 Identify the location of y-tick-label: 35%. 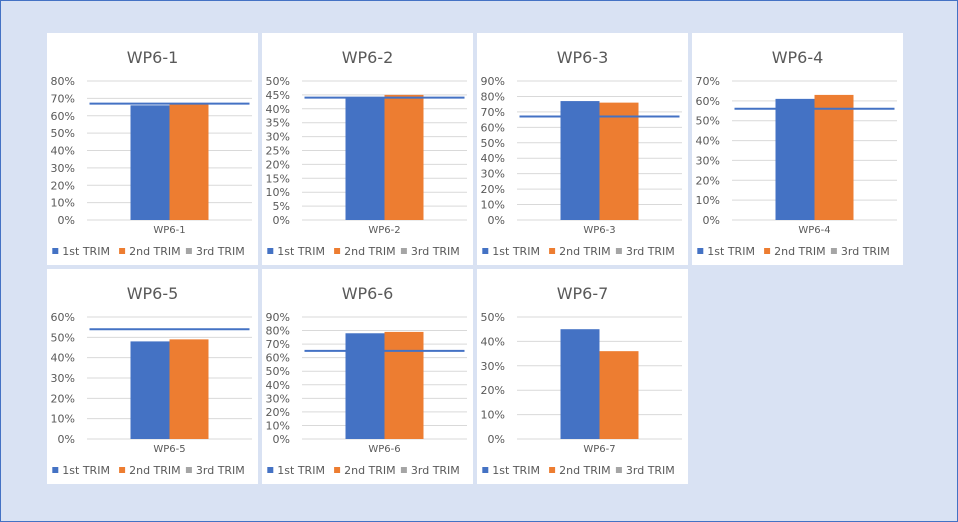
(278, 123).